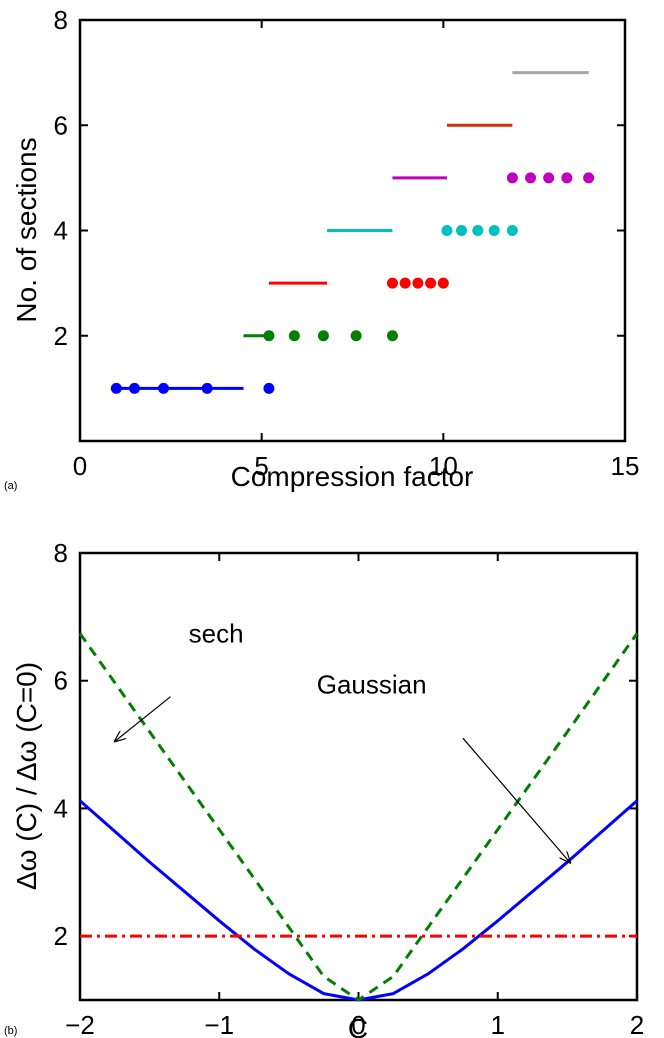 This screenshot has height=1038, width=664. What do you see at coordinates (498, 1024) in the screenshot?
I see `x-tick-label: 1` at bounding box center [498, 1024].